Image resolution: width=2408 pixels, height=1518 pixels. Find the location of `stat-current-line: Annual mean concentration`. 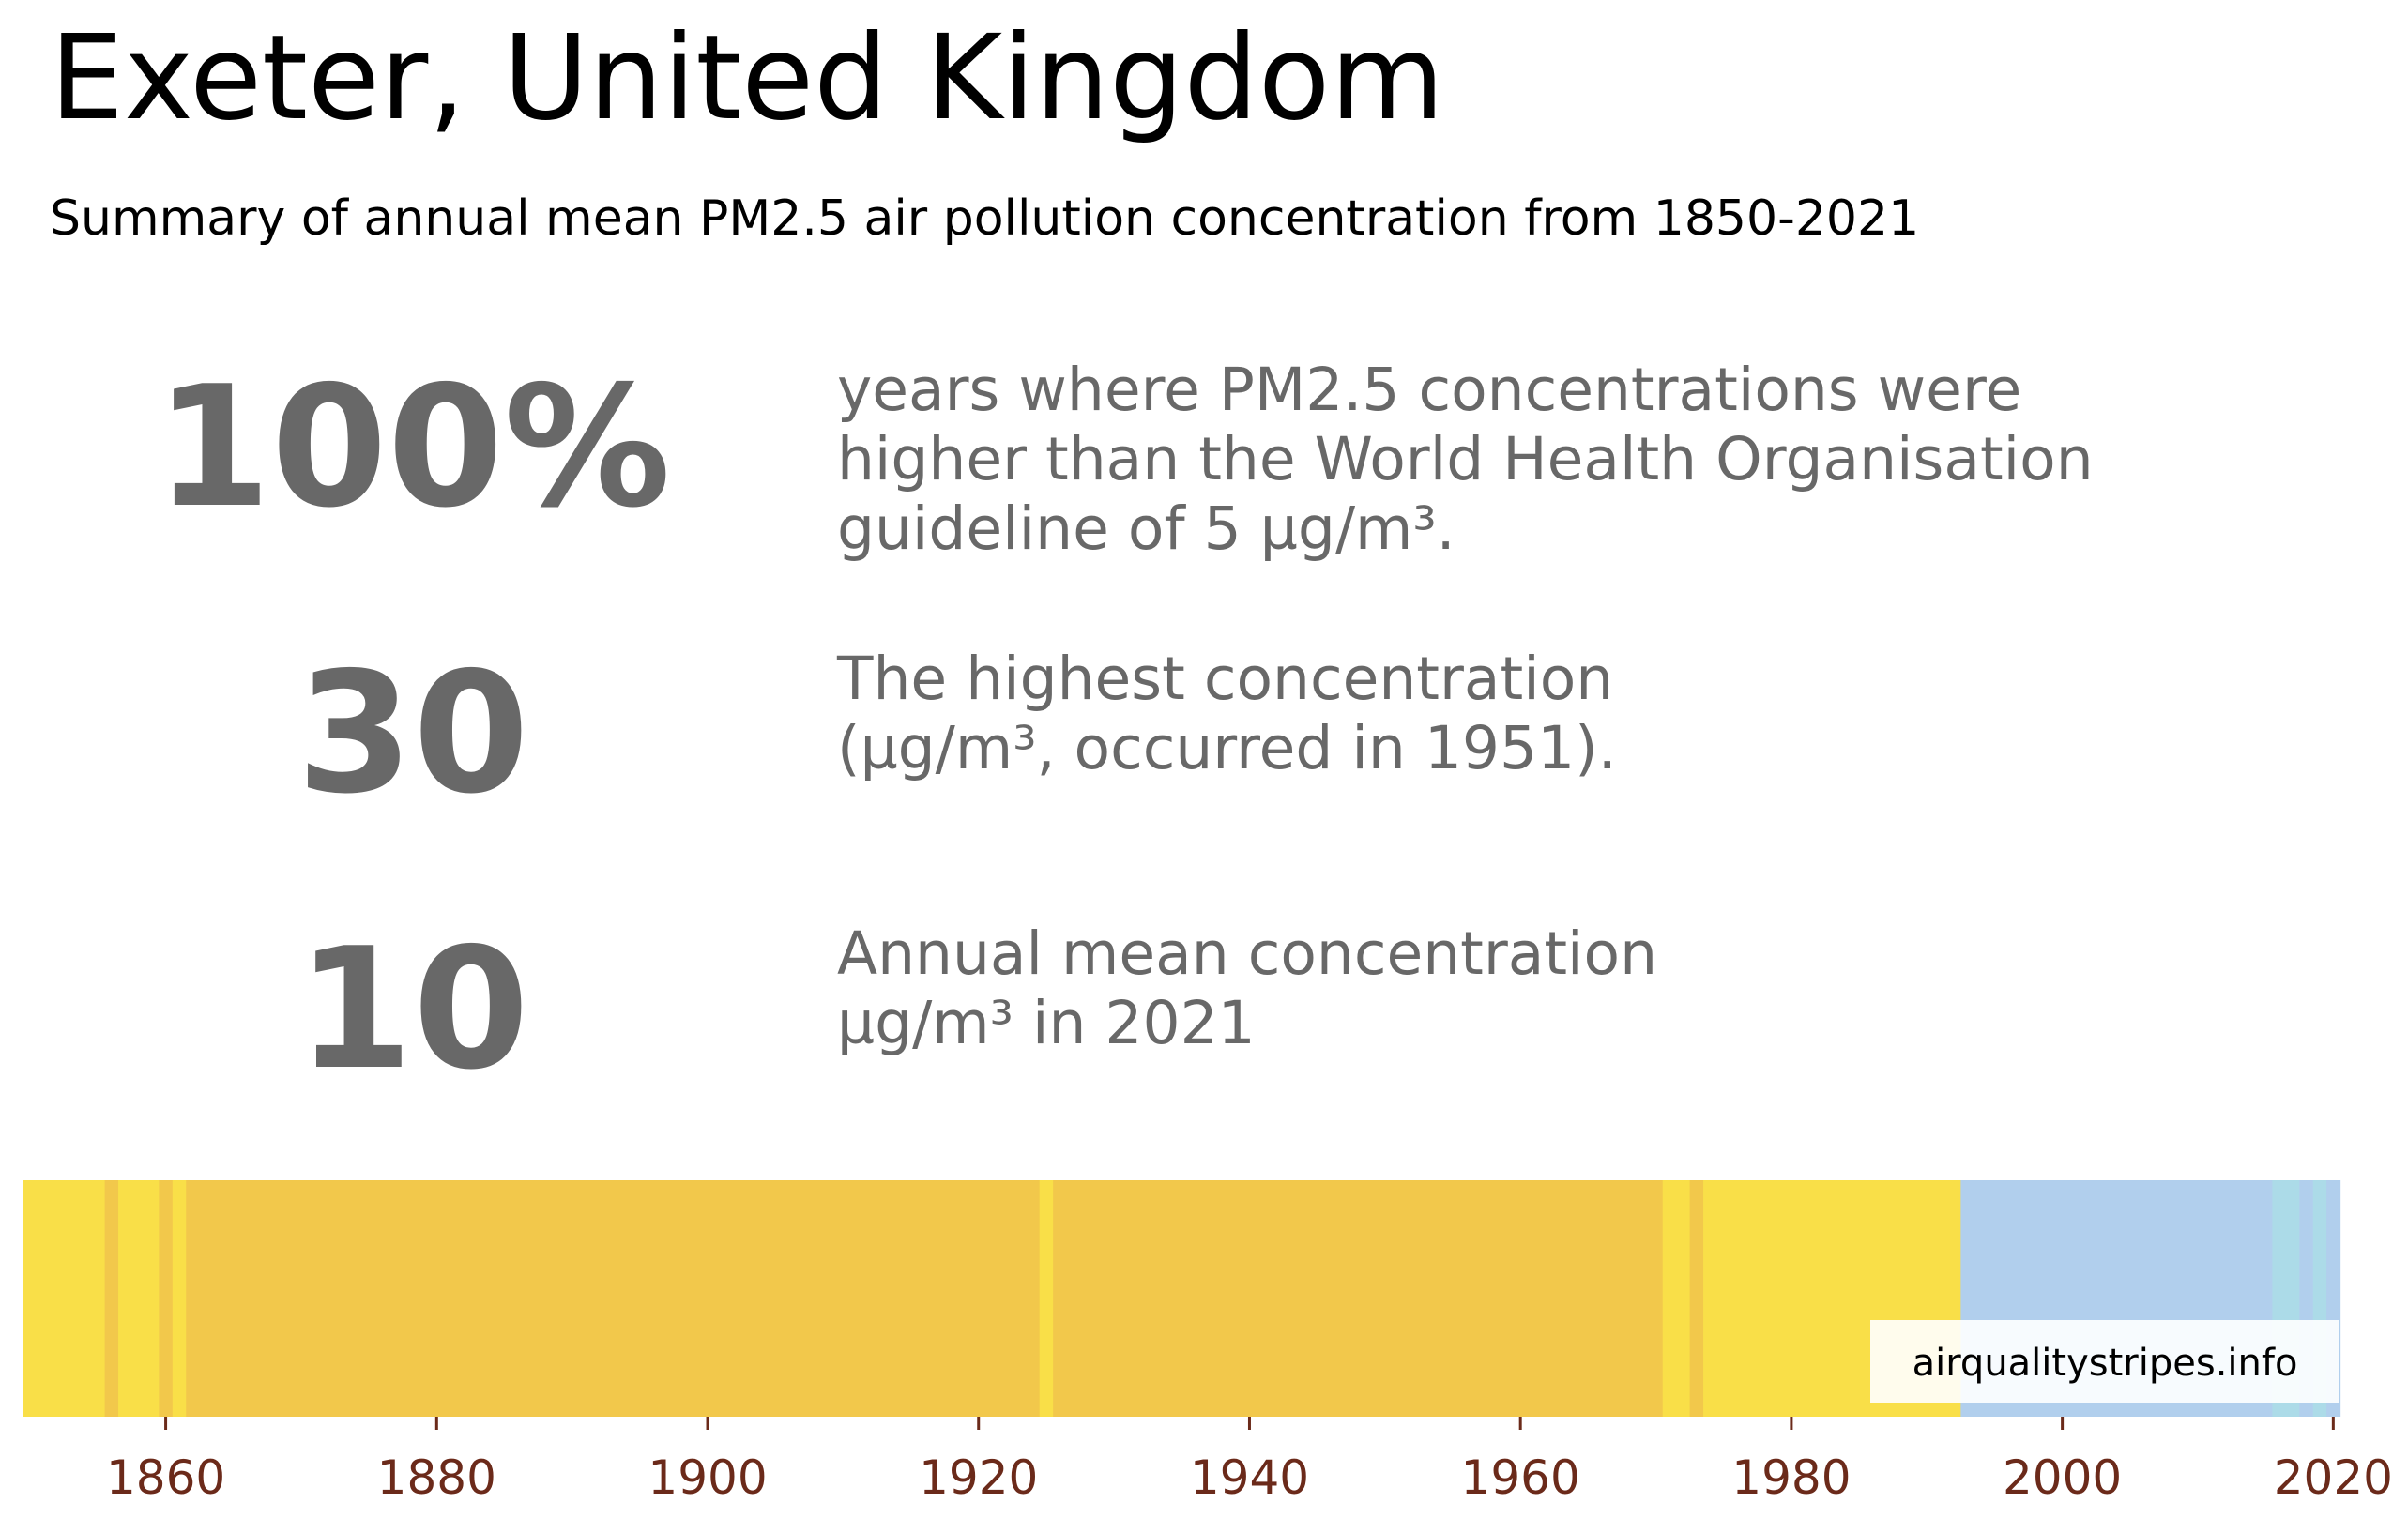

stat-current-line: Annual mean concentration is located at coordinates (1247, 954).